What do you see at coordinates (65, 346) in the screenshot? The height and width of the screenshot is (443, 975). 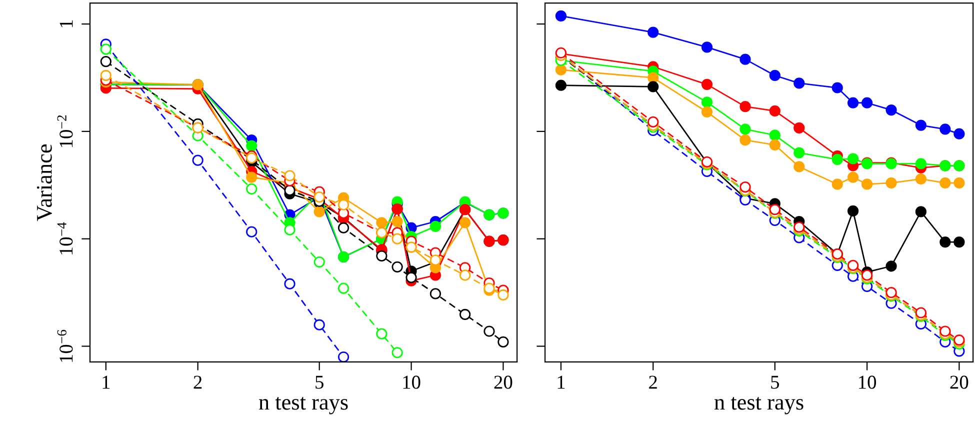 I see `y-tick-label: 10$^{−6}$` at bounding box center [65, 346].